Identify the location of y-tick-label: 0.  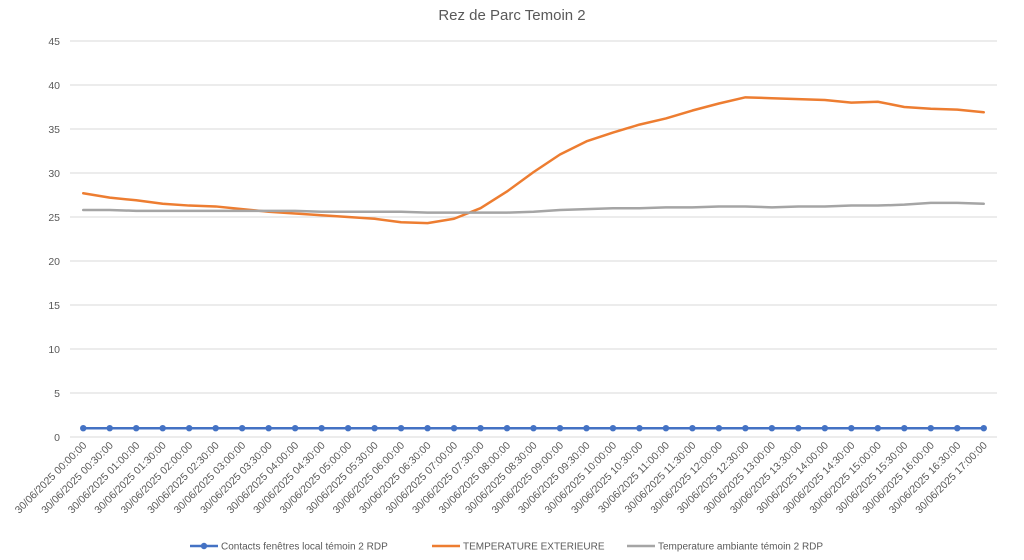
(57, 438).